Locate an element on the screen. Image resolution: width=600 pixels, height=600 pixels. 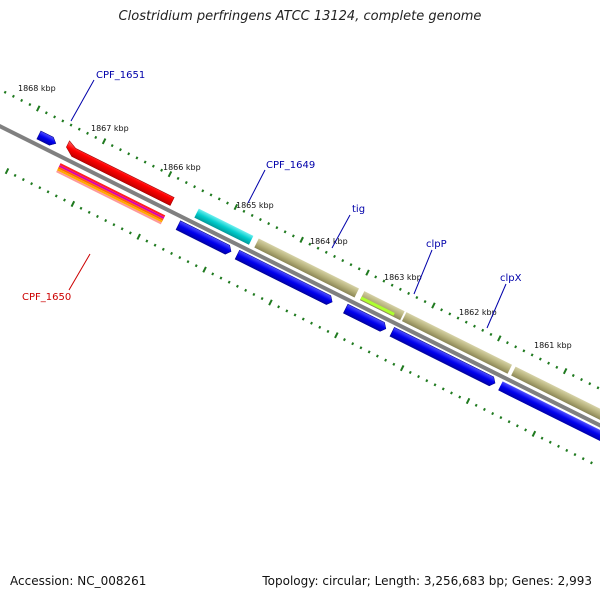
gene-arrow-red-upper is located at coordinates (120, 173).